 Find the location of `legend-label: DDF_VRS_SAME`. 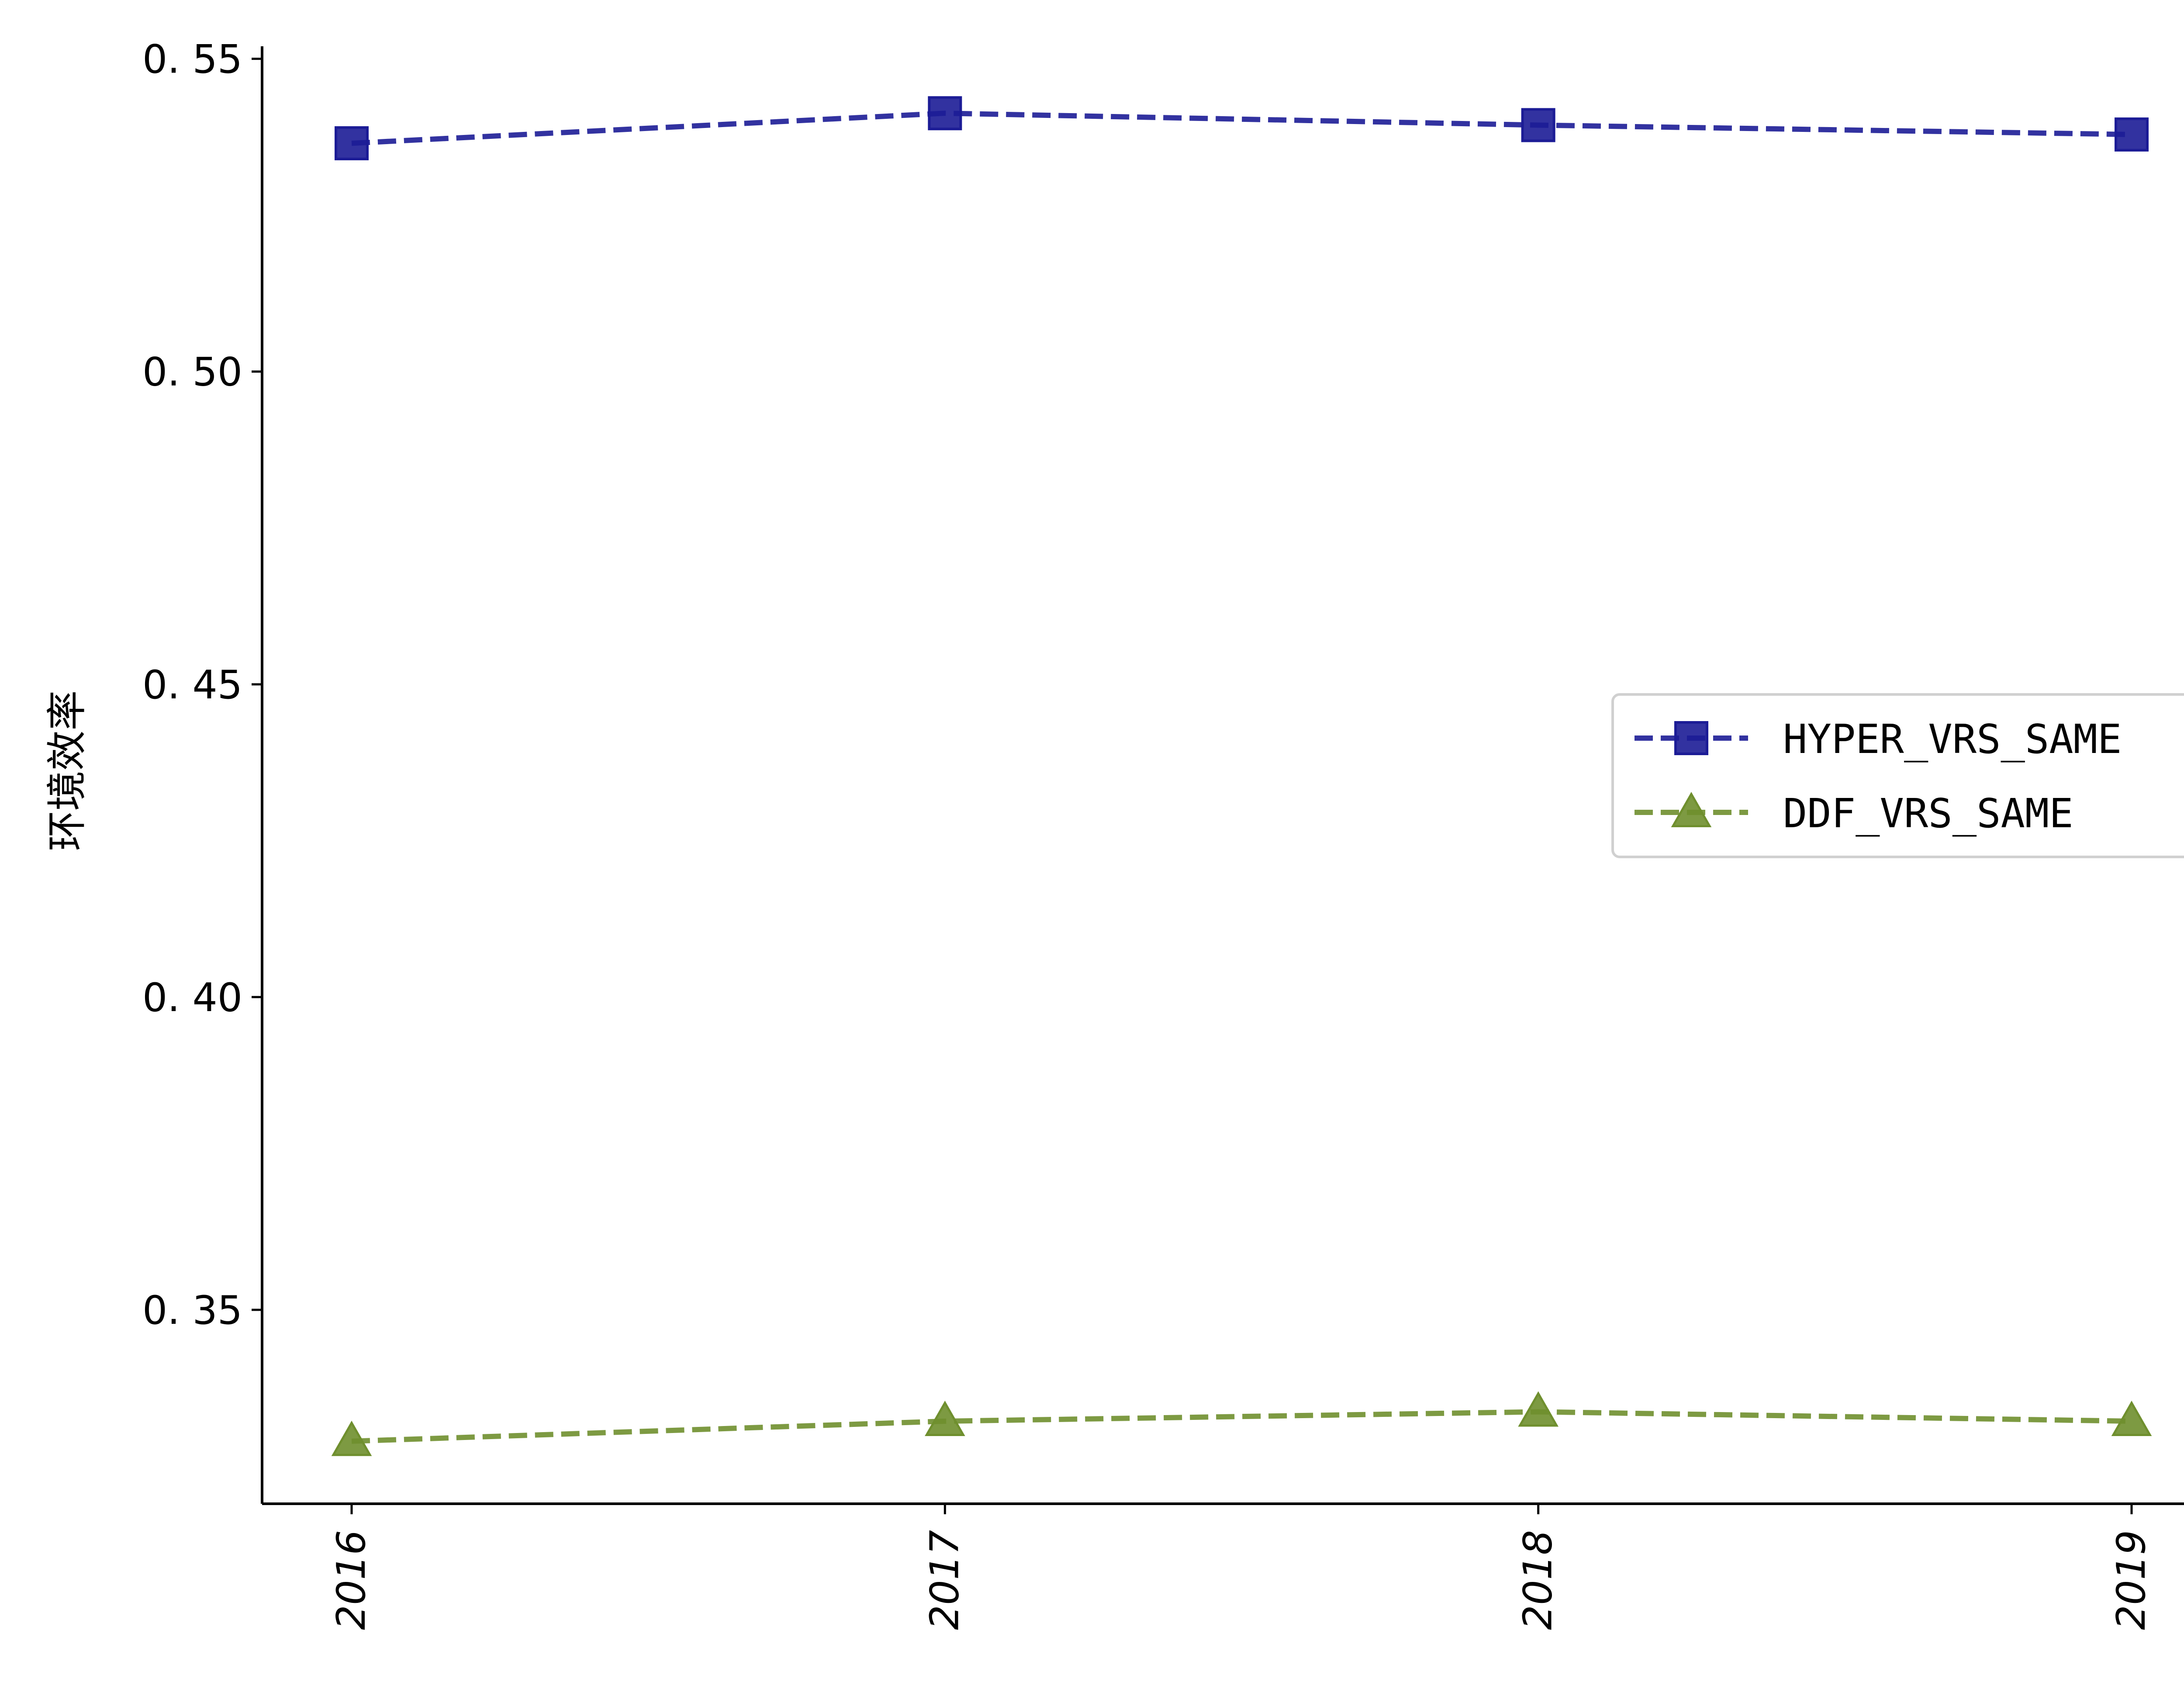

legend-label: DDF_VRS_SAME is located at coordinates (1928, 813).